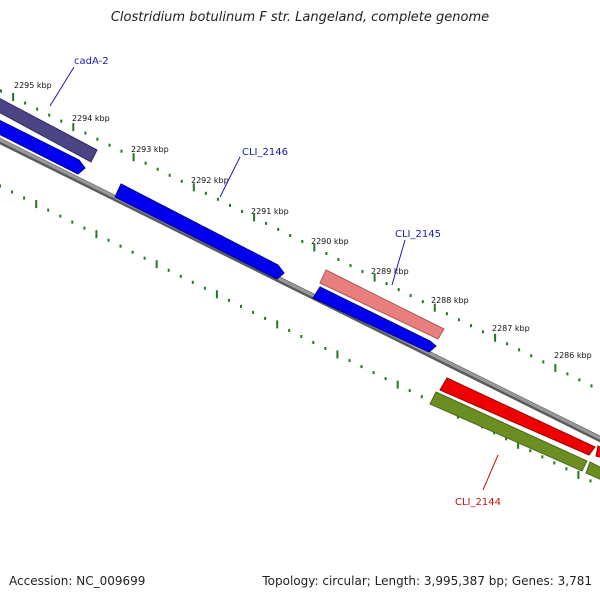 Image resolution: width=600 pixels, height=600 pixels. I want to click on gene-olive-feature, so click(508, 431).